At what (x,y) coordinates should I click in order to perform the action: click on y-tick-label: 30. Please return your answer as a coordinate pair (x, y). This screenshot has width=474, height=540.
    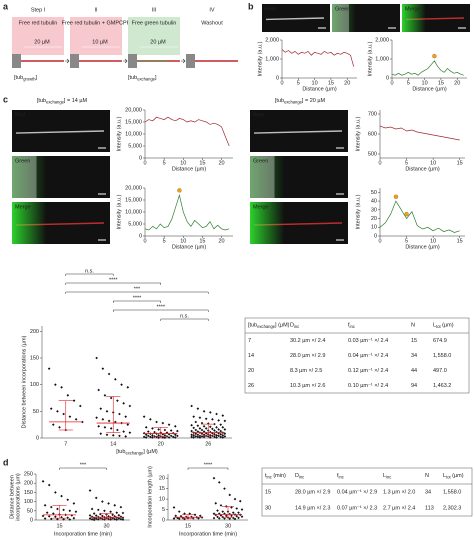
    Looking at the image, I should click on (374, 210).